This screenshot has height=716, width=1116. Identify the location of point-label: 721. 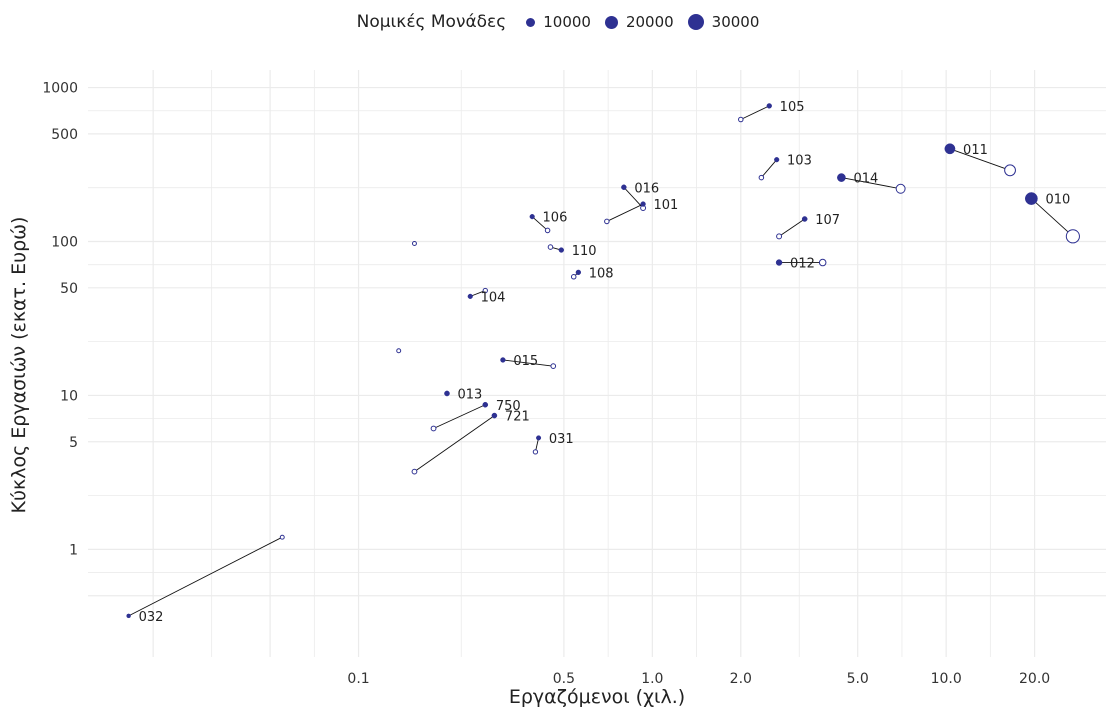
(517, 417).